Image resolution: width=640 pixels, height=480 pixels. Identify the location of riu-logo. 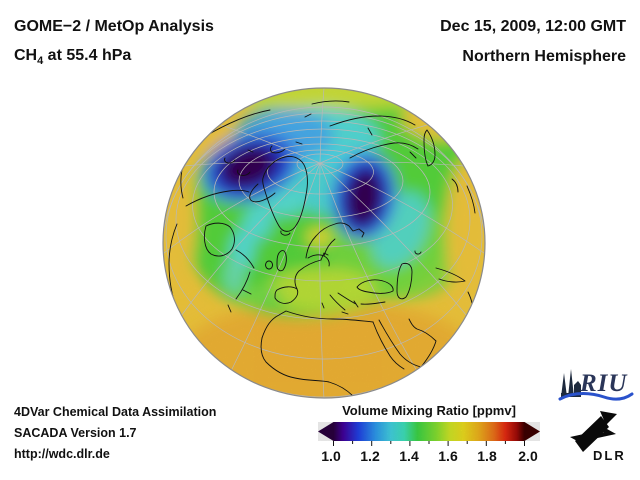
(596, 385).